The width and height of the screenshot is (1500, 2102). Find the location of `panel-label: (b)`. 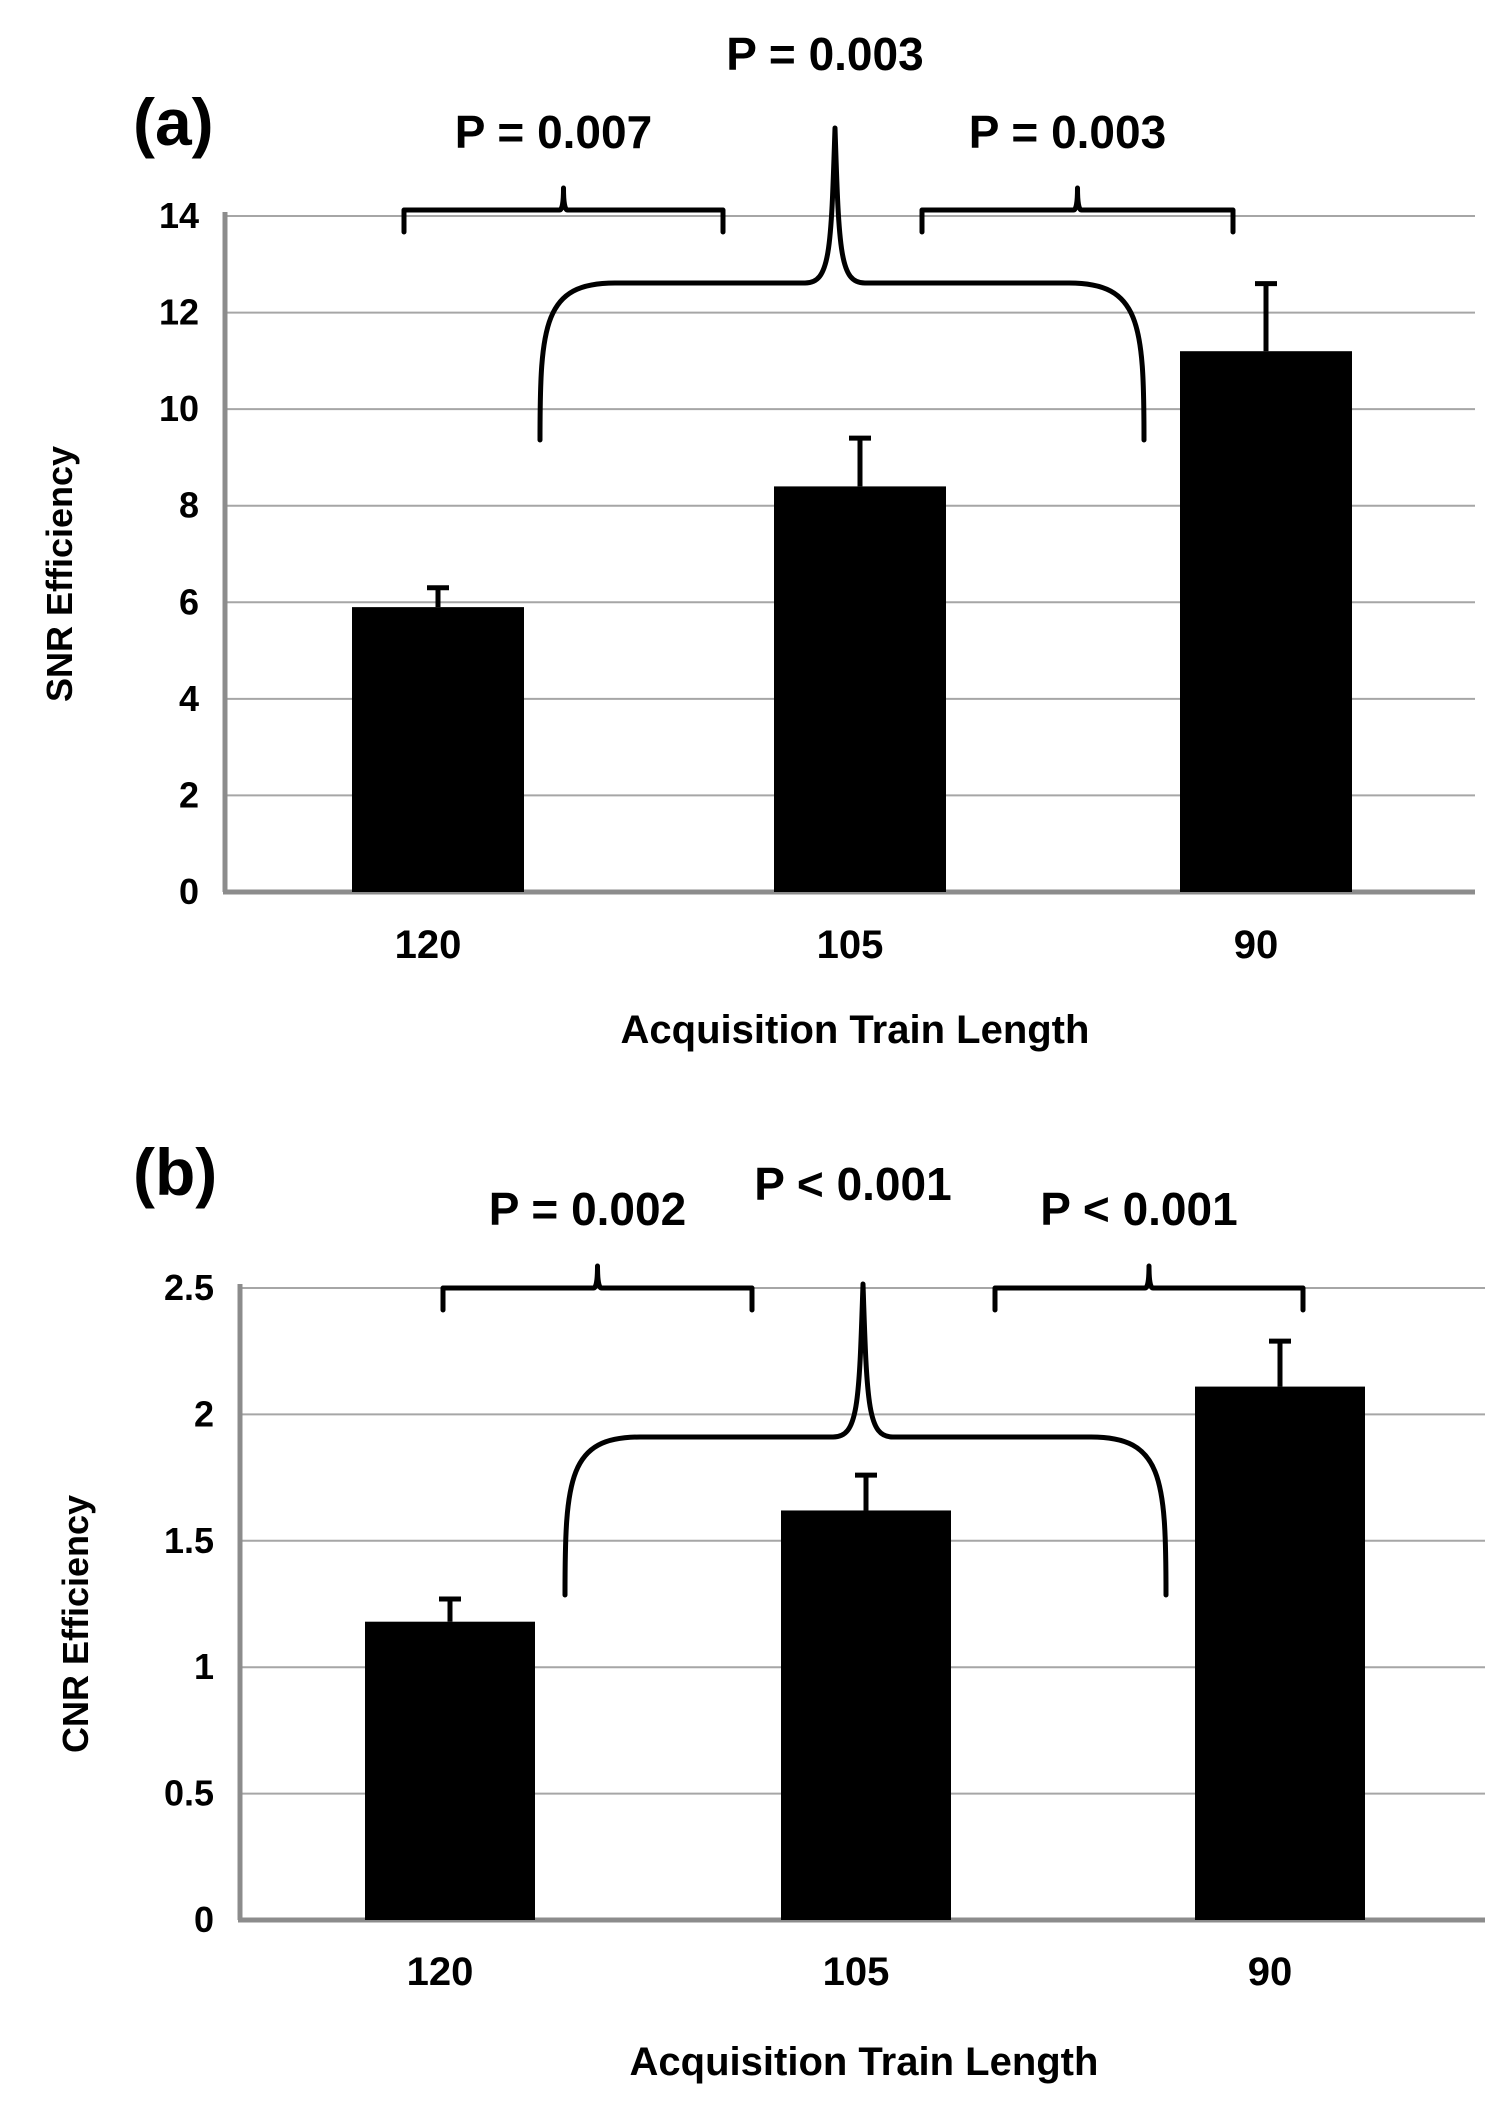

panel-label: (b) is located at coordinates (175, 1172).